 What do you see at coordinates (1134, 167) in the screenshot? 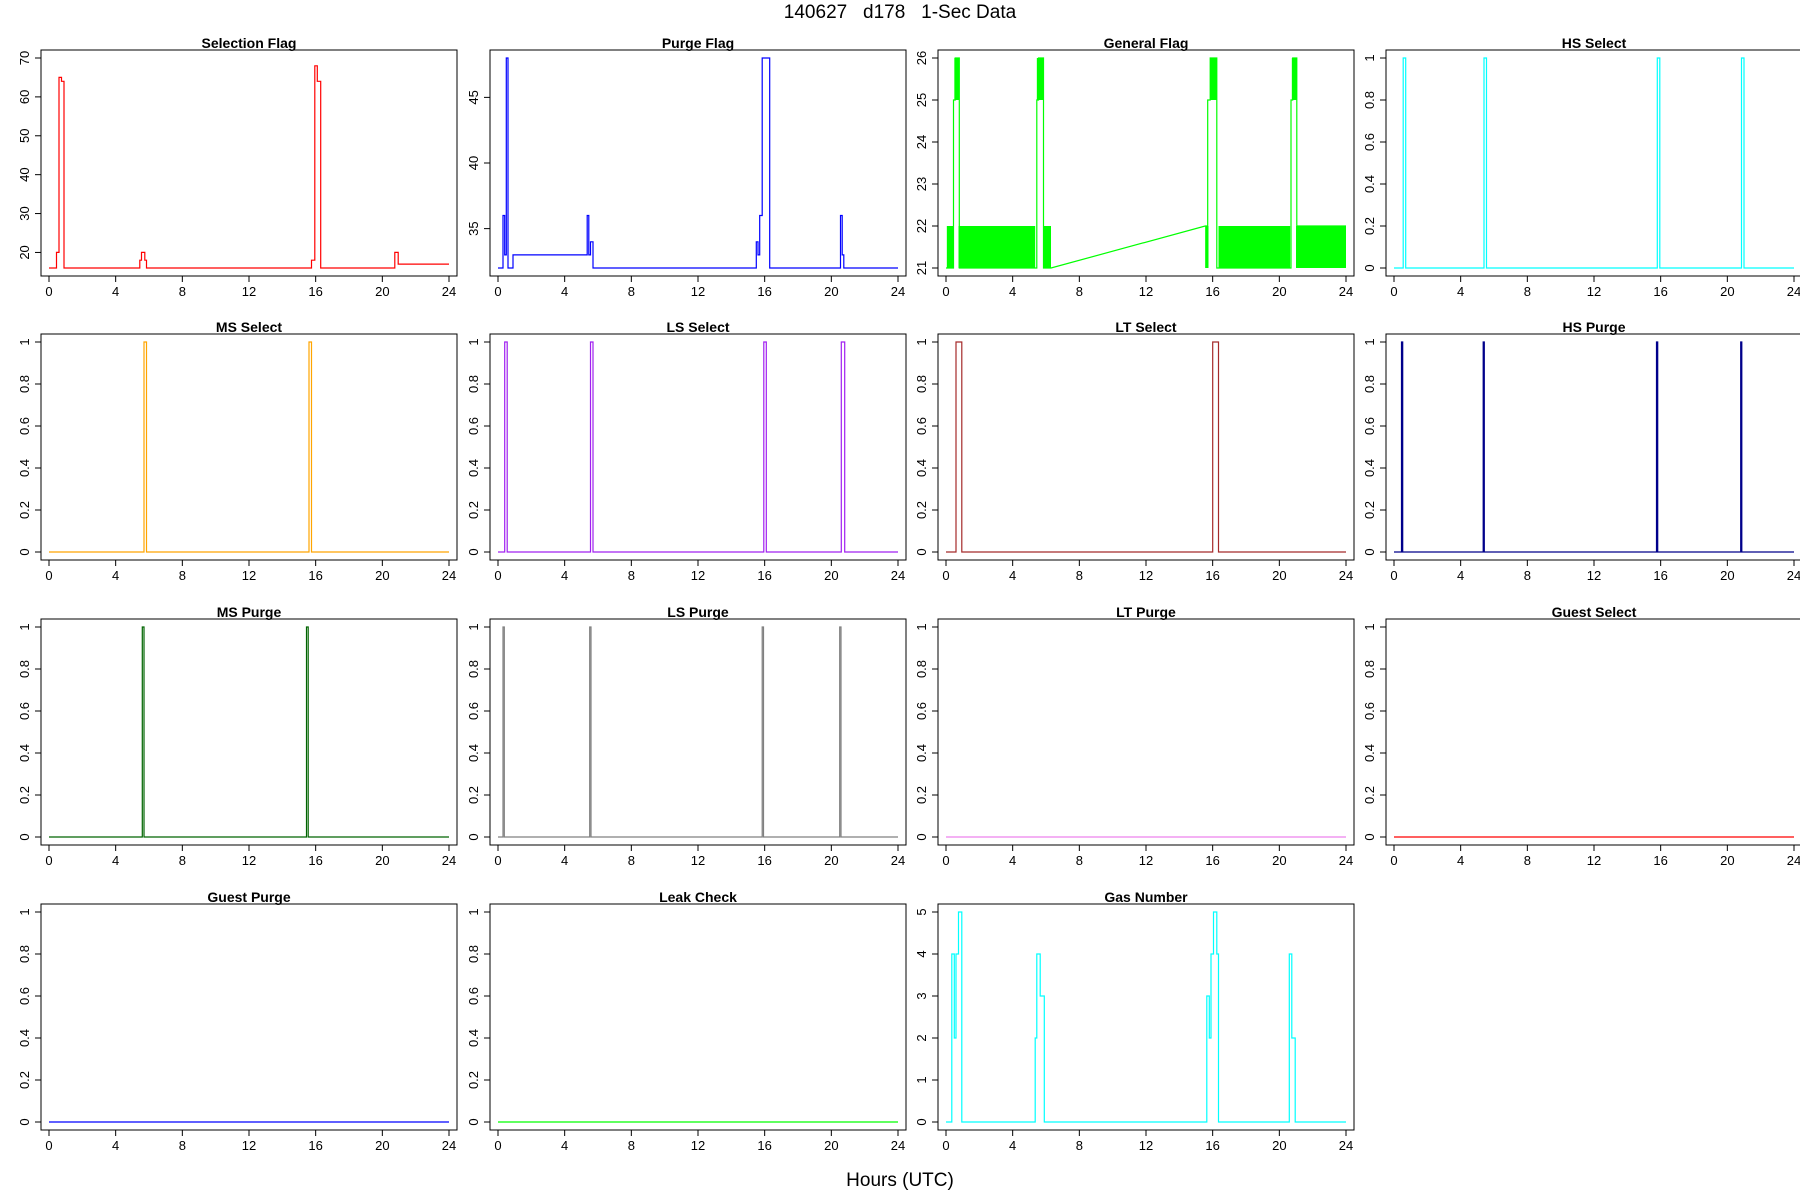
I see `panel-general-flag: General Flag 0 4 8 12 16 20 24 21 22 23 24 25 26` at bounding box center [1134, 167].